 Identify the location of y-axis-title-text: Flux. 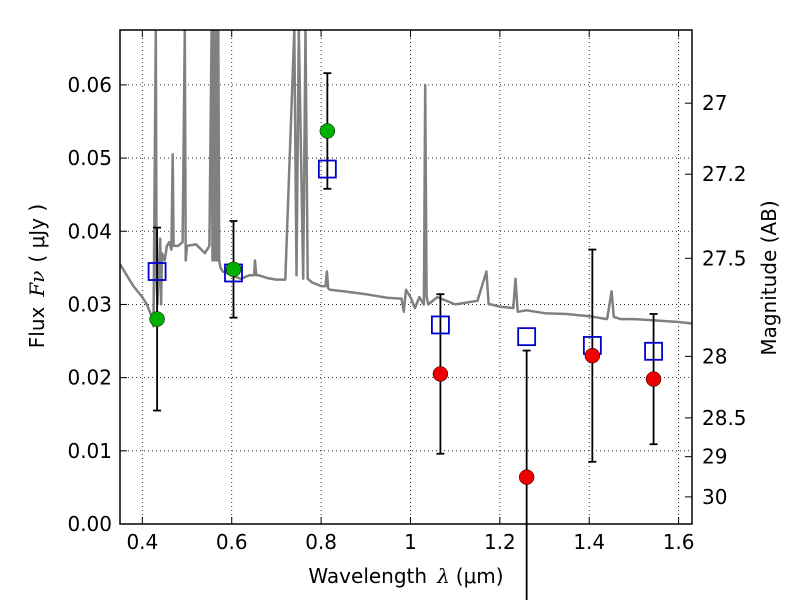
(37, 327).